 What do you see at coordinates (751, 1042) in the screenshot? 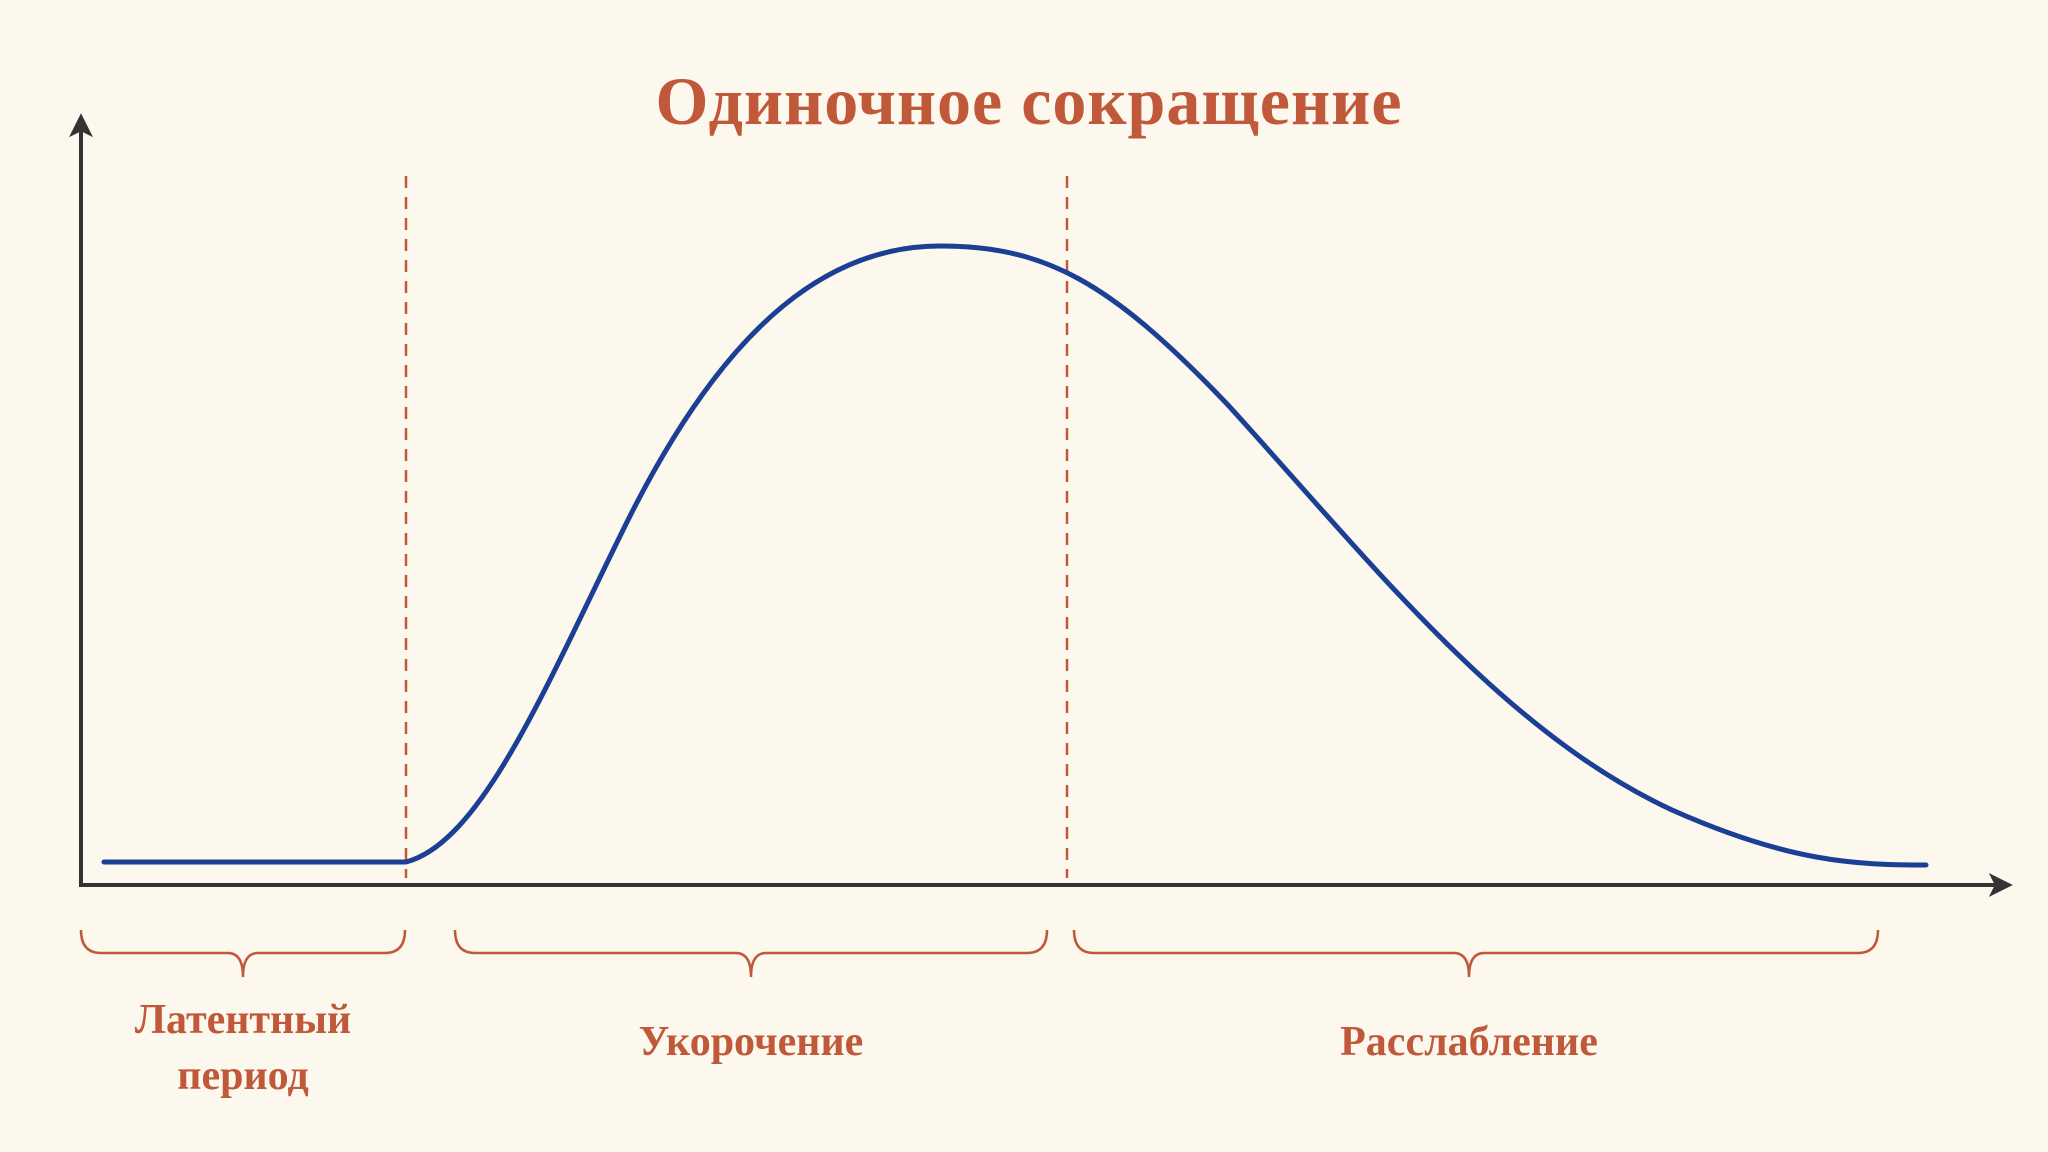
I see `phase-label: Укорочение` at bounding box center [751, 1042].